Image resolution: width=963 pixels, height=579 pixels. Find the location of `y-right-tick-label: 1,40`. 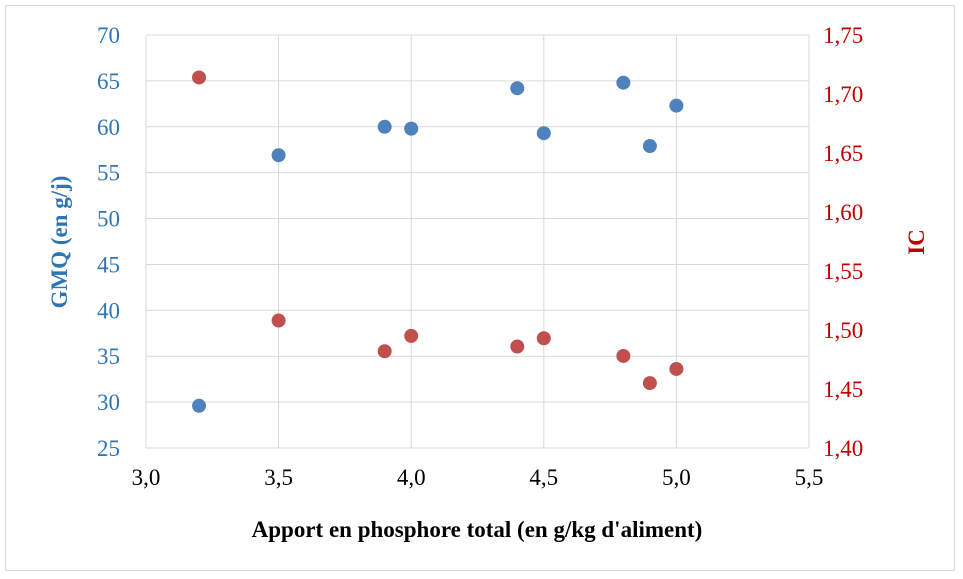

y-right-tick-label: 1,40 is located at coordinates (843, 448).